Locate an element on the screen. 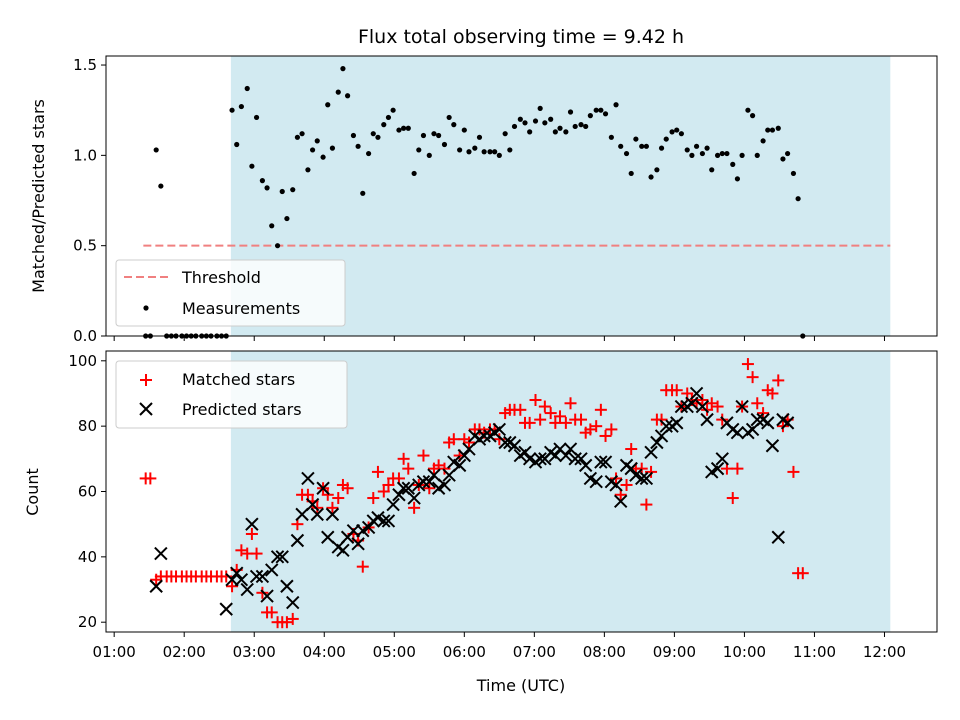 The width and height of the screenshot is (960, 720). legend-matched-label: Matched stars is located at coordinates (238, 379).